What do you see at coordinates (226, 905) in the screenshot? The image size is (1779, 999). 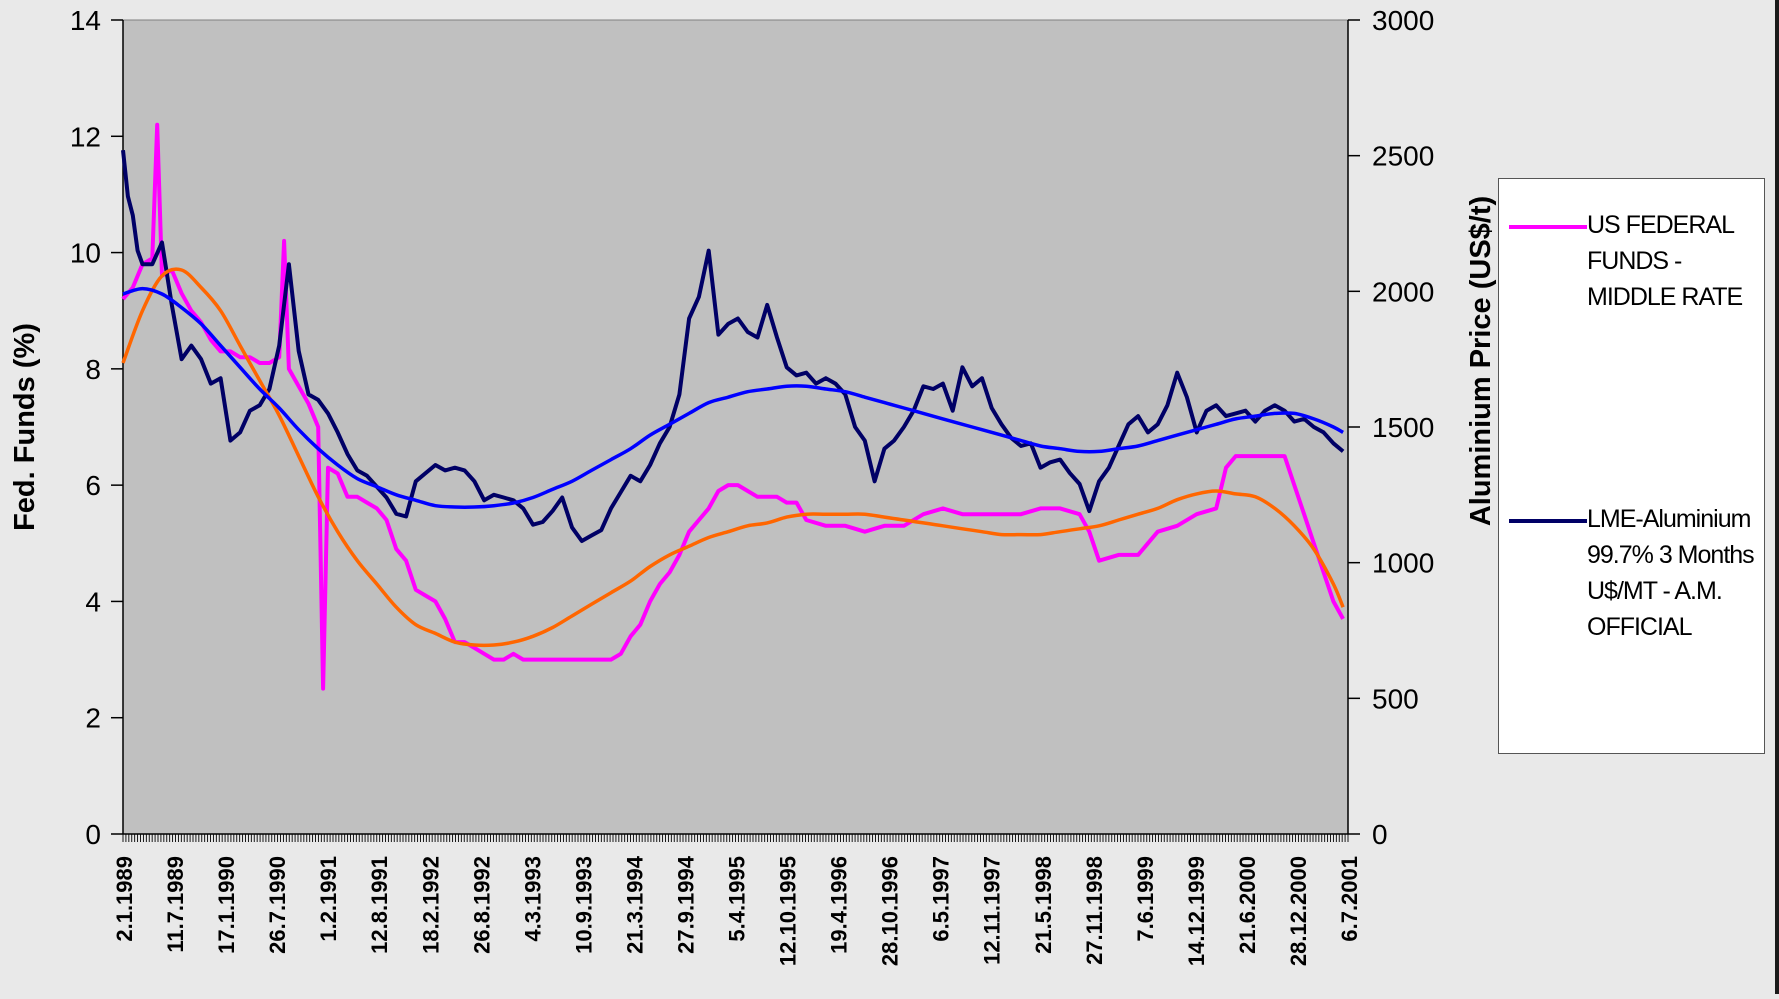 I see `x-tick-label: 17.1.1990` at bounding box center [226, 905].